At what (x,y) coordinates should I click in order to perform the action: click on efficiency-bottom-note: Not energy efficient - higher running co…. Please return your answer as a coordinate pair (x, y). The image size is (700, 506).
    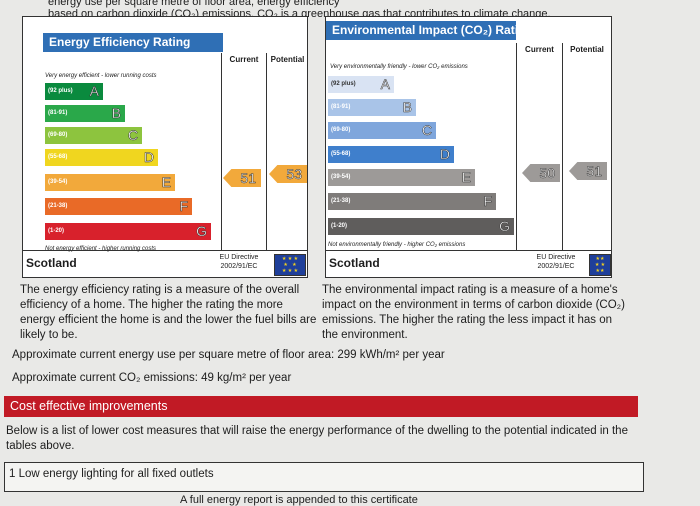
    Looking at the image, I should click on (101, 249).